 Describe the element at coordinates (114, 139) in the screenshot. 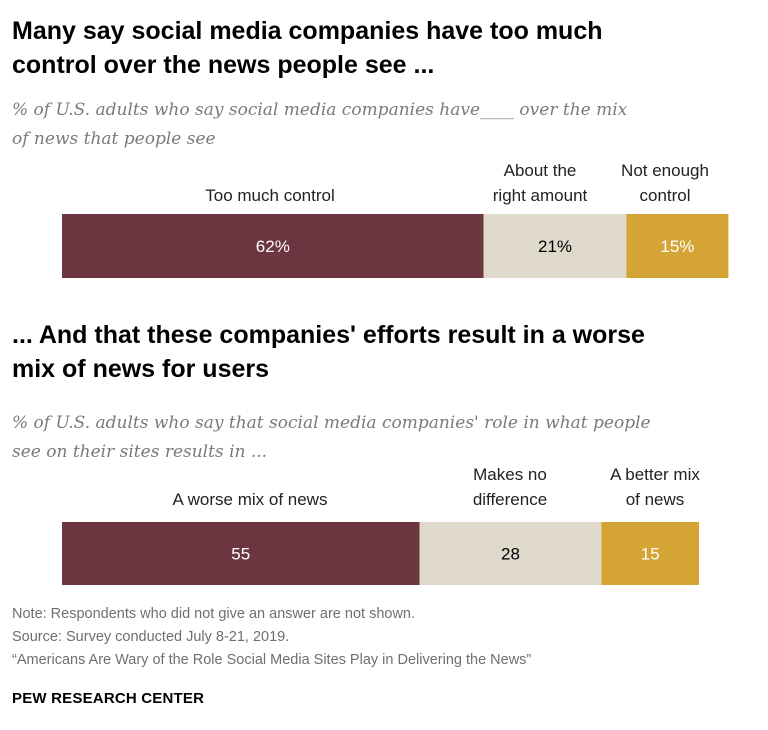

I see `chart1-subtitle-line2: of news that people see` at that location.